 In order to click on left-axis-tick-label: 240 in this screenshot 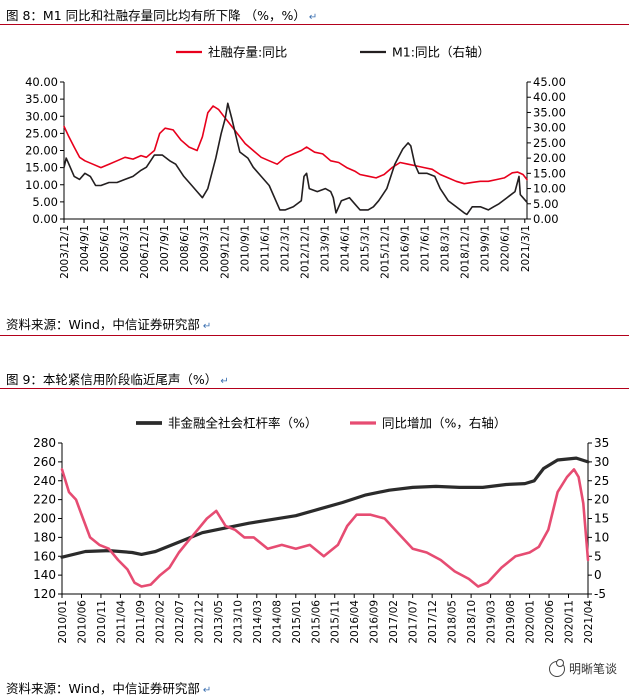, I will do `click(44, 481)`.